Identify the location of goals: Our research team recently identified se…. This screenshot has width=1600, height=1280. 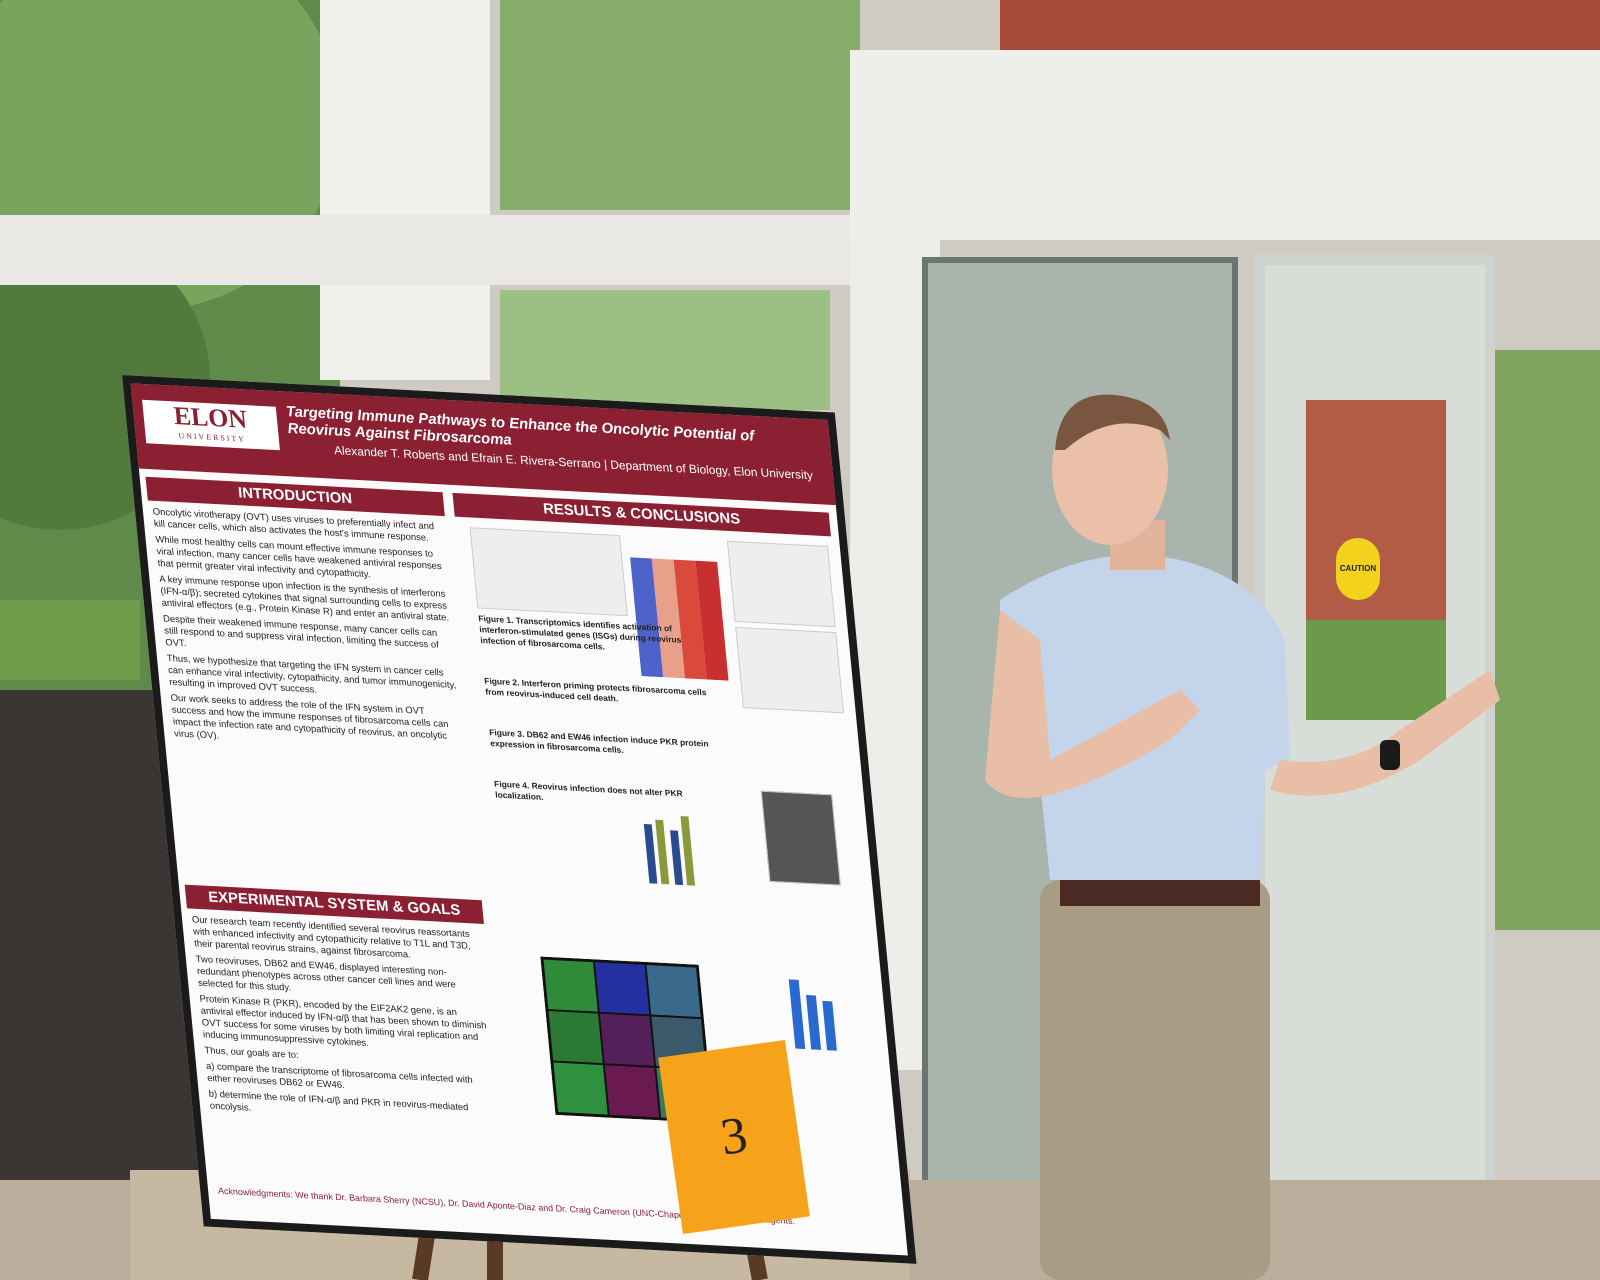
(346, 1022).